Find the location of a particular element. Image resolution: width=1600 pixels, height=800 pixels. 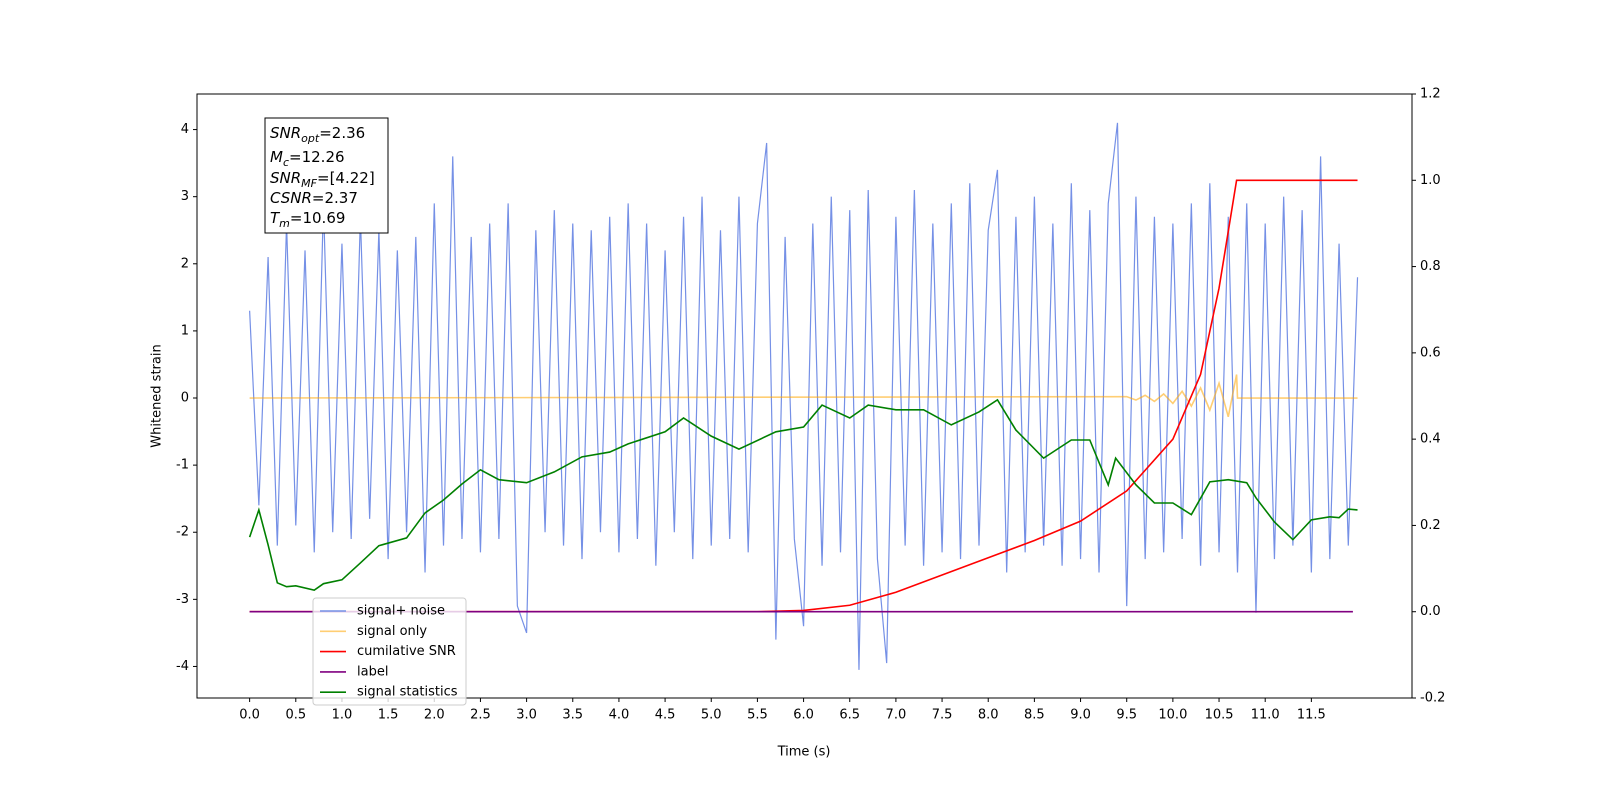

x-tick-label: 2.5 is located at coordinates (480, 715).